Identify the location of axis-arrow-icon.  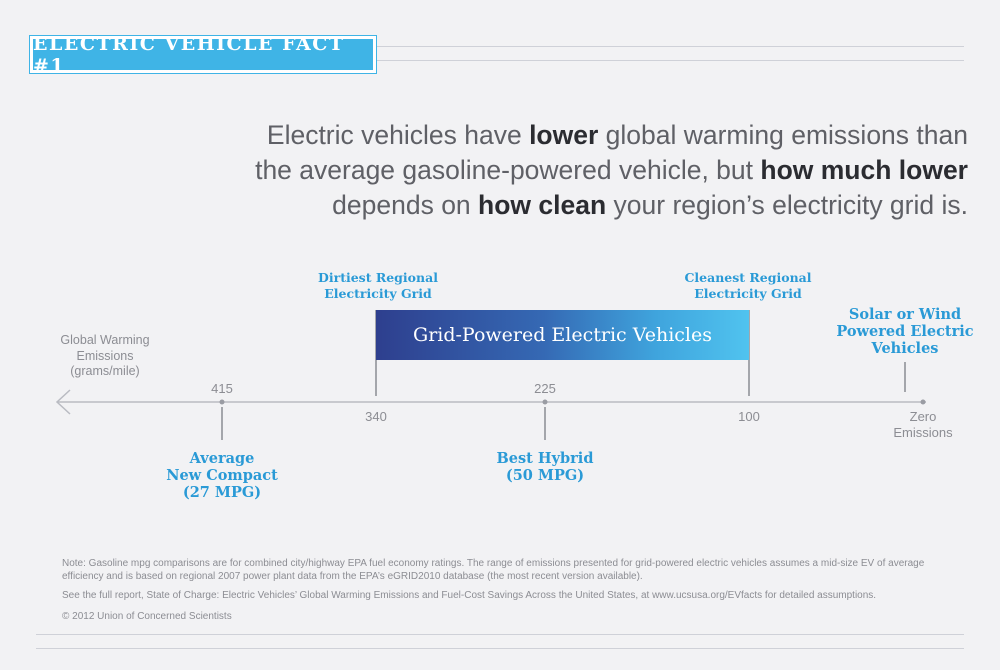
(63, 402).